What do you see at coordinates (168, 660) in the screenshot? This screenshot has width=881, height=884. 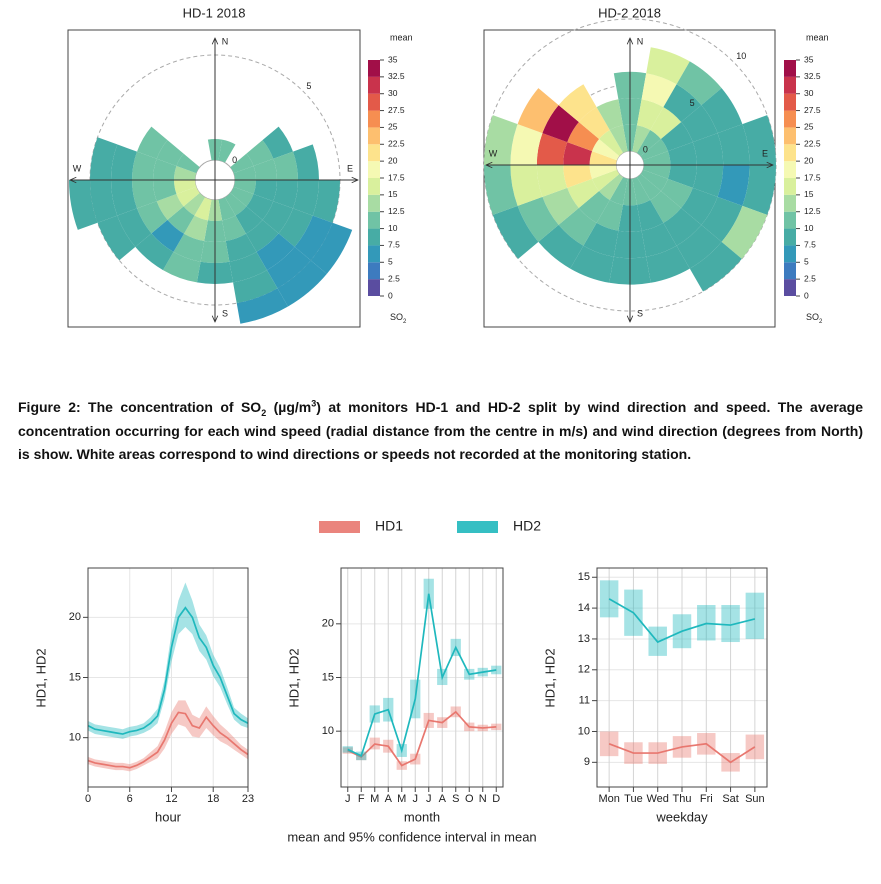 I see `confidence-band` at bounding box center [168, 660].